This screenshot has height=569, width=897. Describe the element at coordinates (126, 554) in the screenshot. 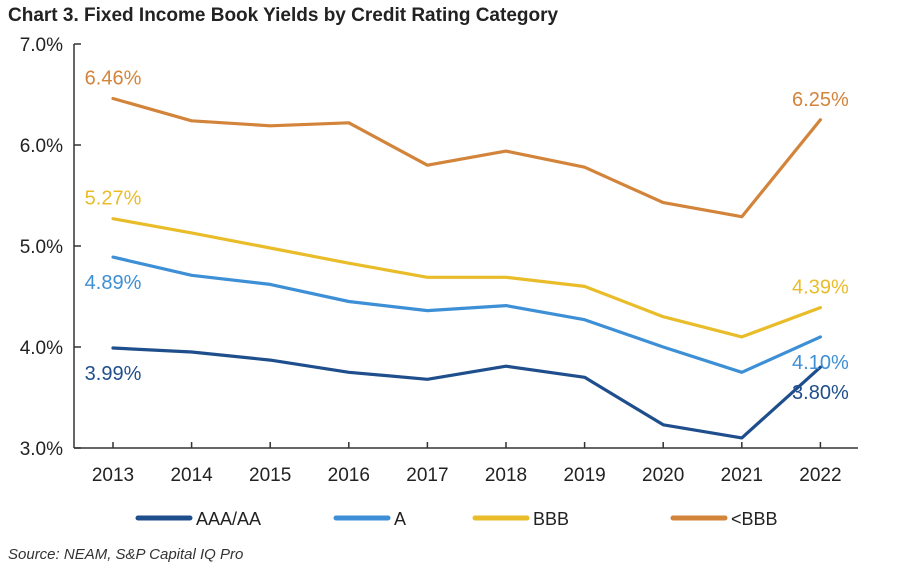

I see `source-note: Source: NEAM, S&P Capital IQ Pro` at that location.